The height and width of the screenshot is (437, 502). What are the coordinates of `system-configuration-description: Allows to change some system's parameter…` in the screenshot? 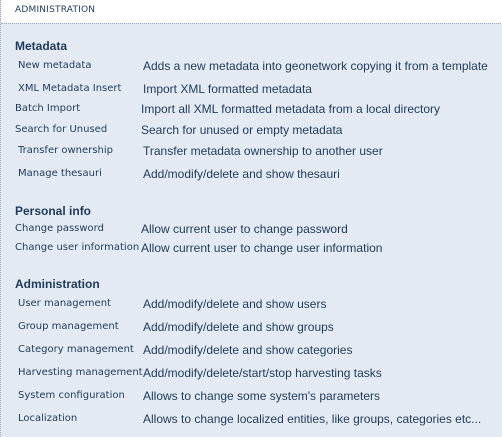 It's located at (261, 396).